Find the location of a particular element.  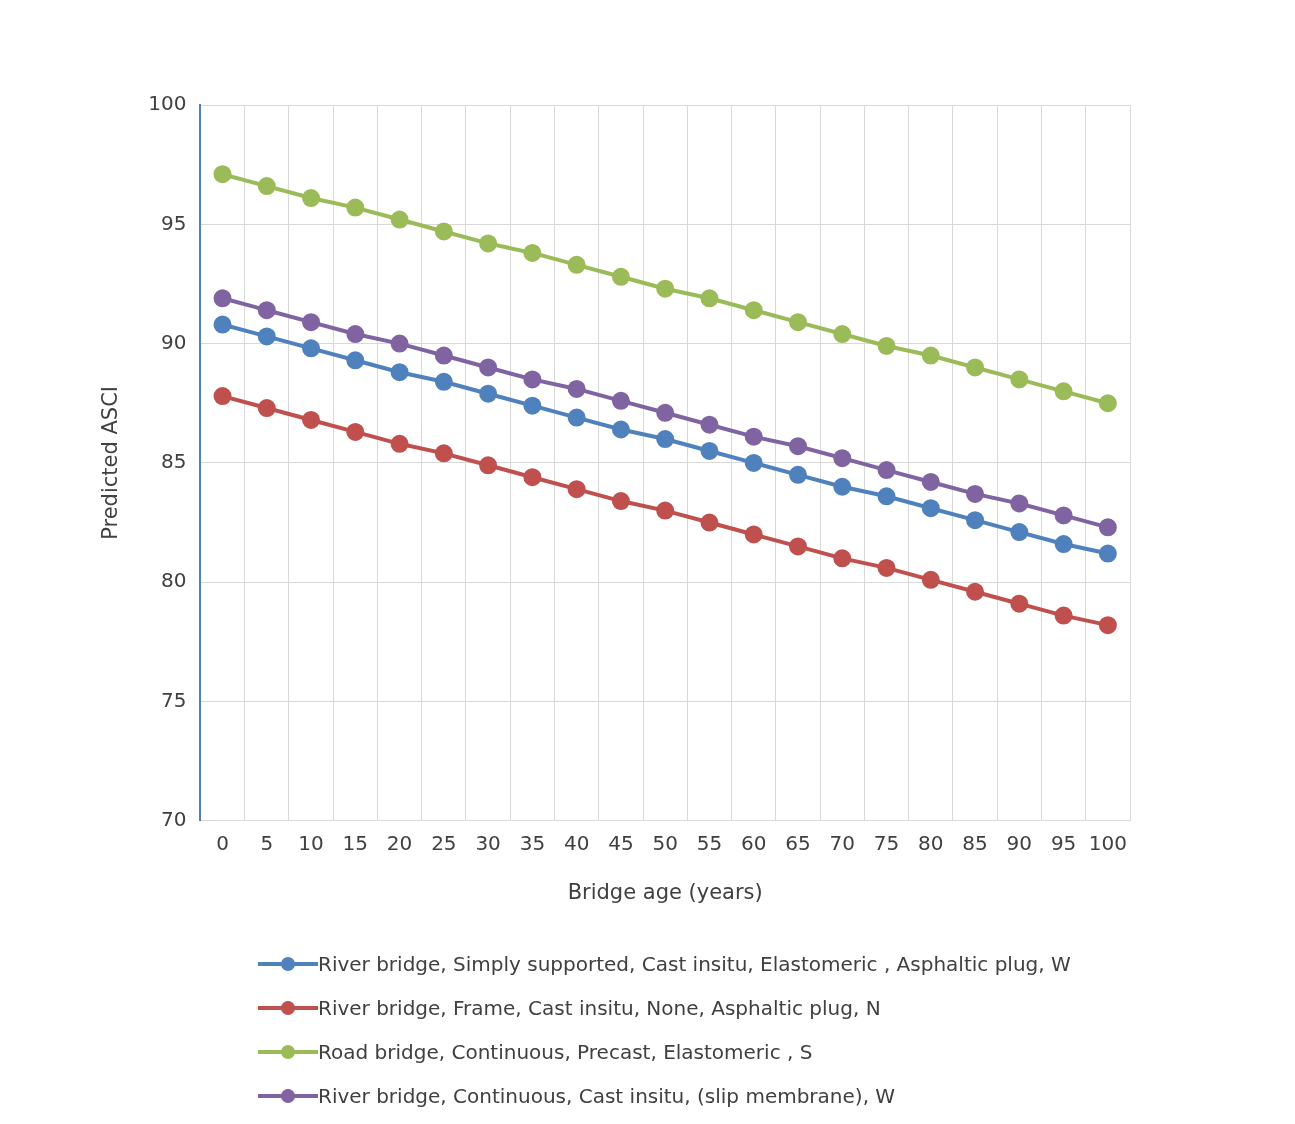

y-axis-title: Predicted ASCI is located at coordinates (110, 462).